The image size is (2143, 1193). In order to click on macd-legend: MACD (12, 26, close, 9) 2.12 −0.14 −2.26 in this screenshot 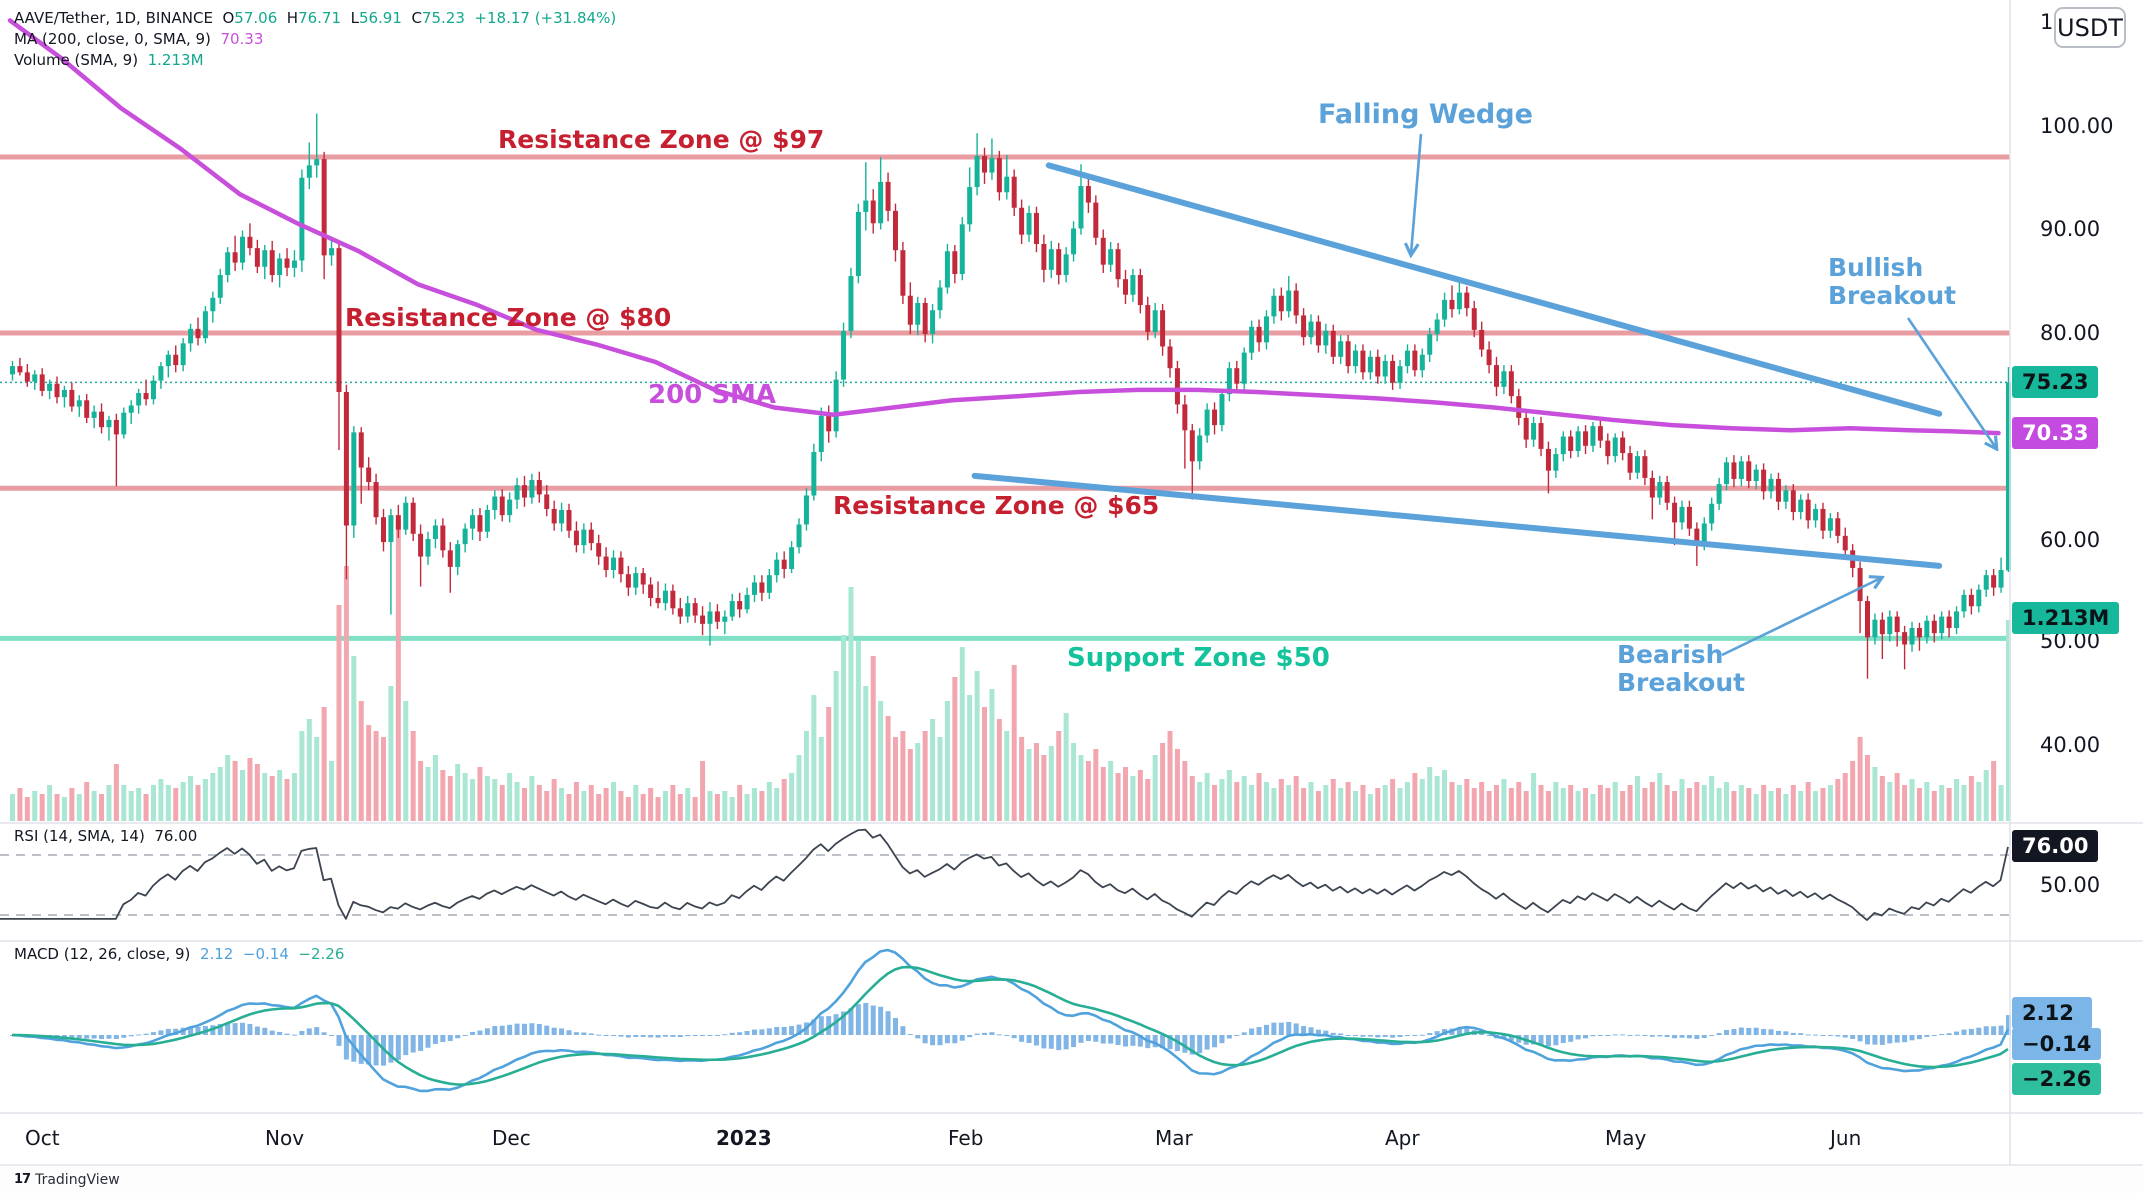, I will do `click(179, 954)`.